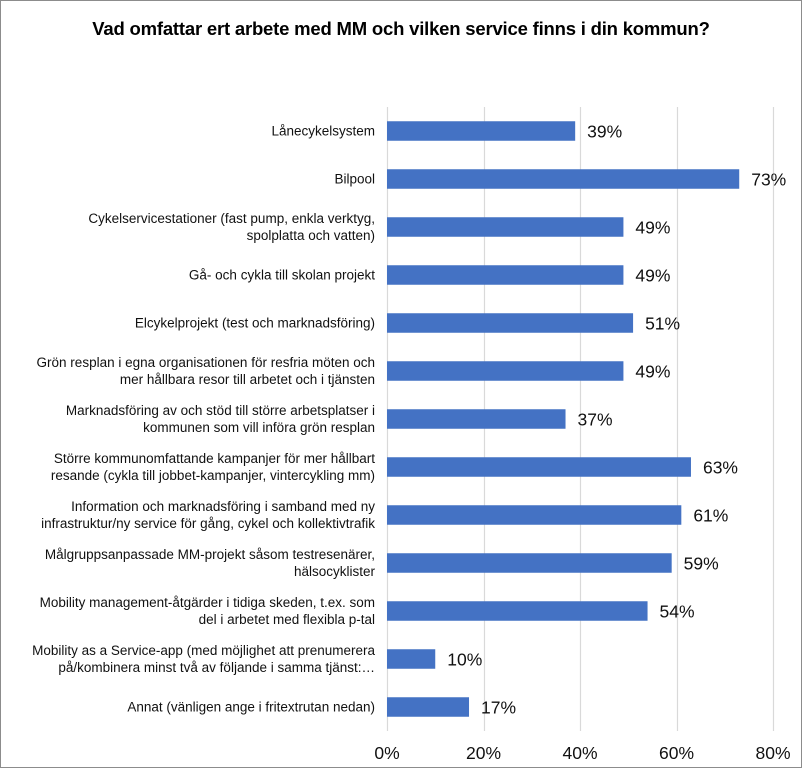 The height and width of the screenshot is (768, 802). I want to click on data-label: 73%, so click(768, 180).